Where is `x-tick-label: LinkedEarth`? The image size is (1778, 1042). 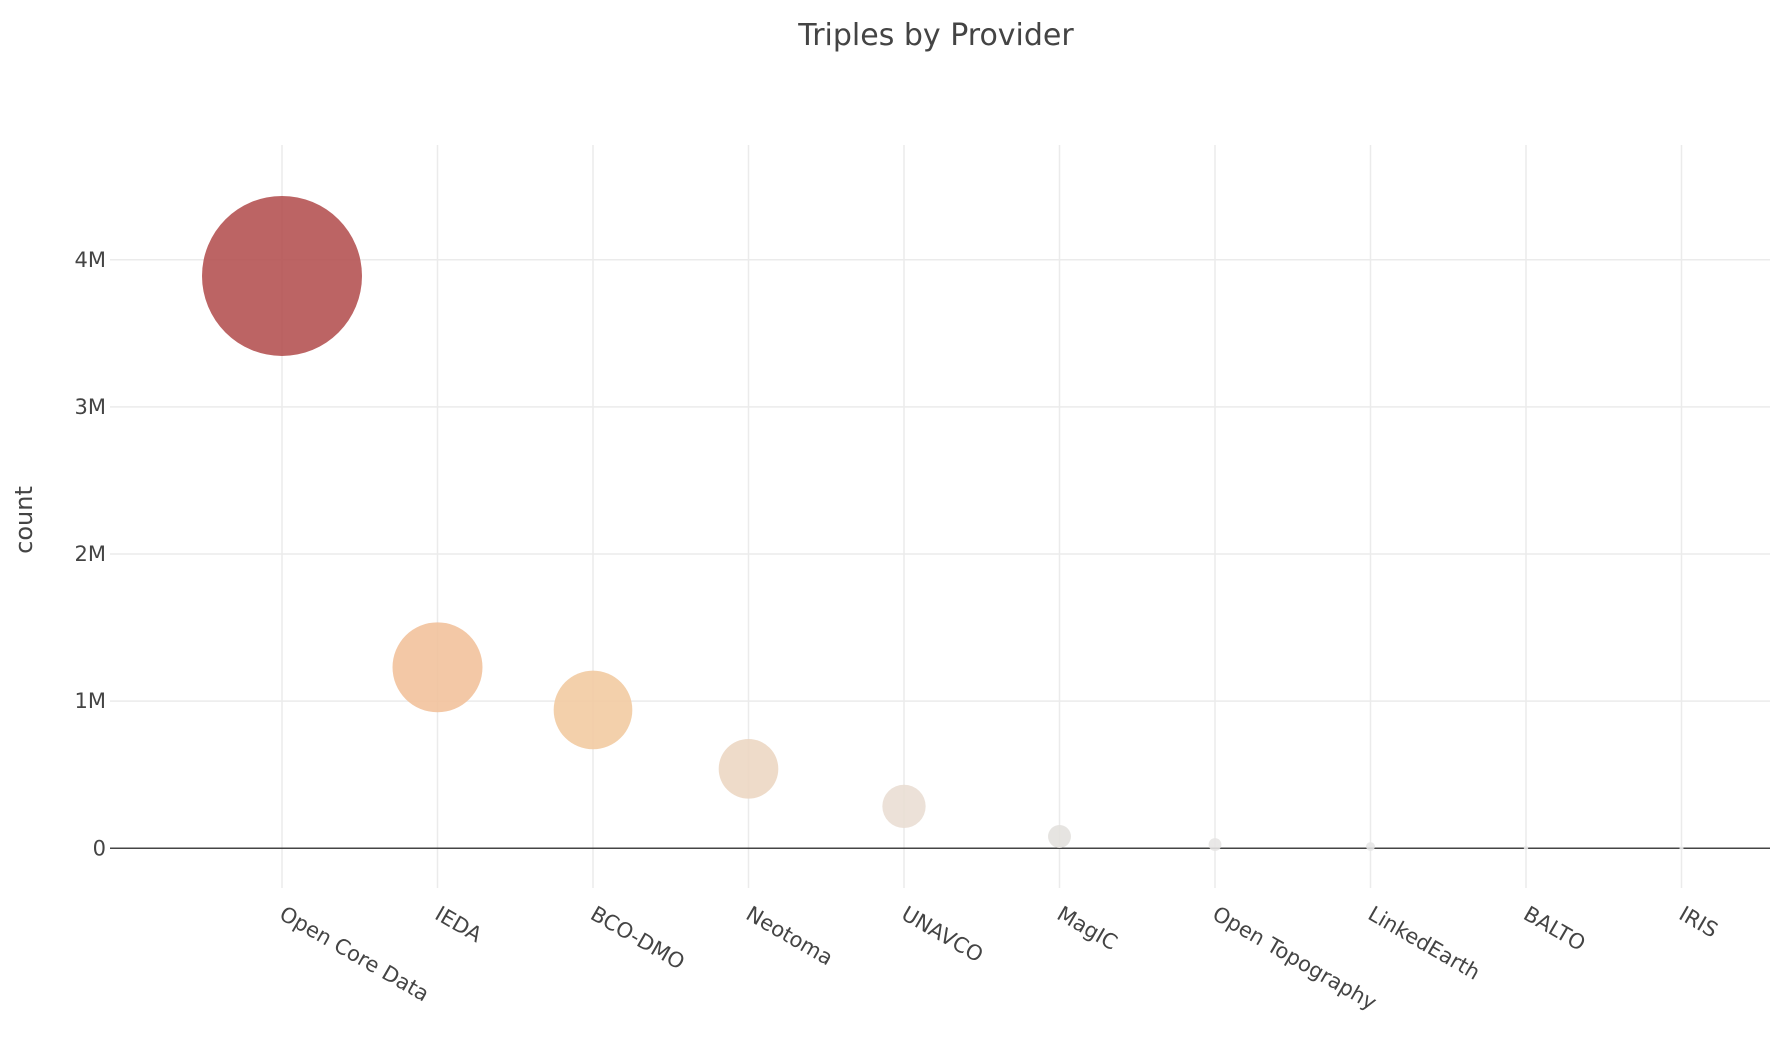 x-tick-label: LinkedEarth is located at coordinates (1424, 943).